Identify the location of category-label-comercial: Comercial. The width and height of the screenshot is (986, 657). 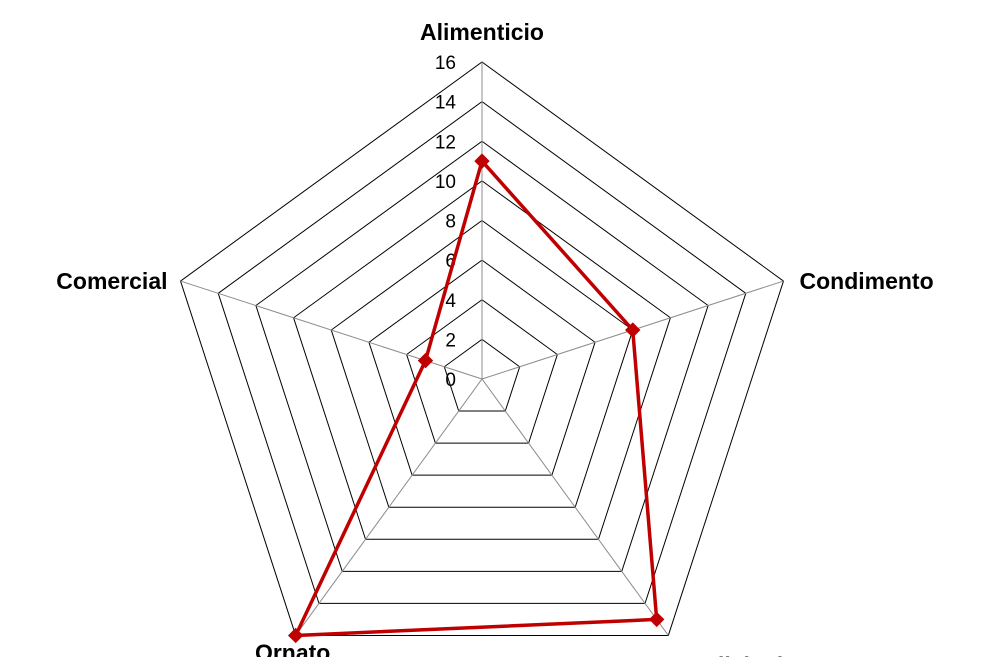
(111, 281).